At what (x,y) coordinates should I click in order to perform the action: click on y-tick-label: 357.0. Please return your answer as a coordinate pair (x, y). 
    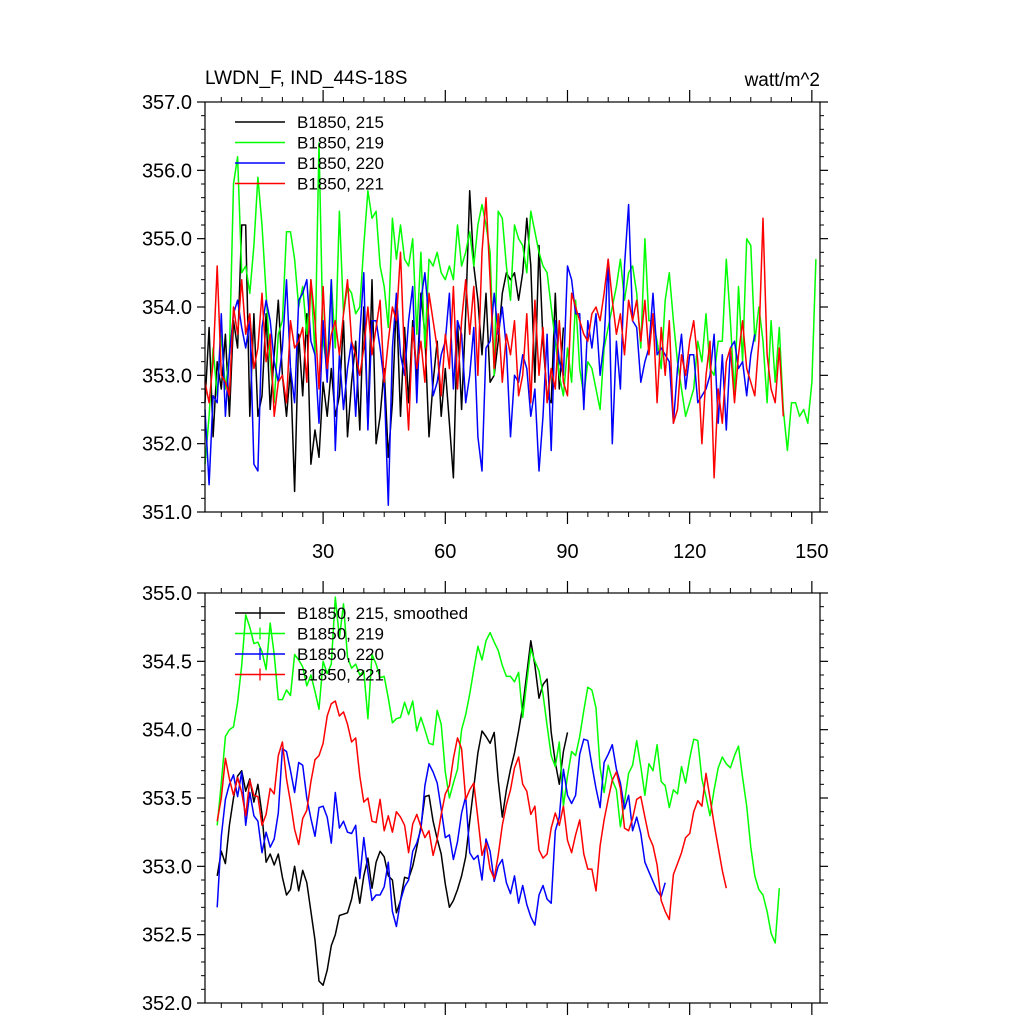
    Looking at the image, I should click on (167, 103).